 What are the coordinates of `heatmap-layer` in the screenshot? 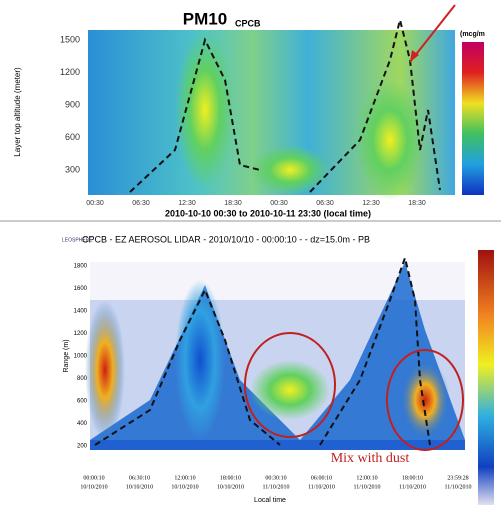 It's located at (277, 445).